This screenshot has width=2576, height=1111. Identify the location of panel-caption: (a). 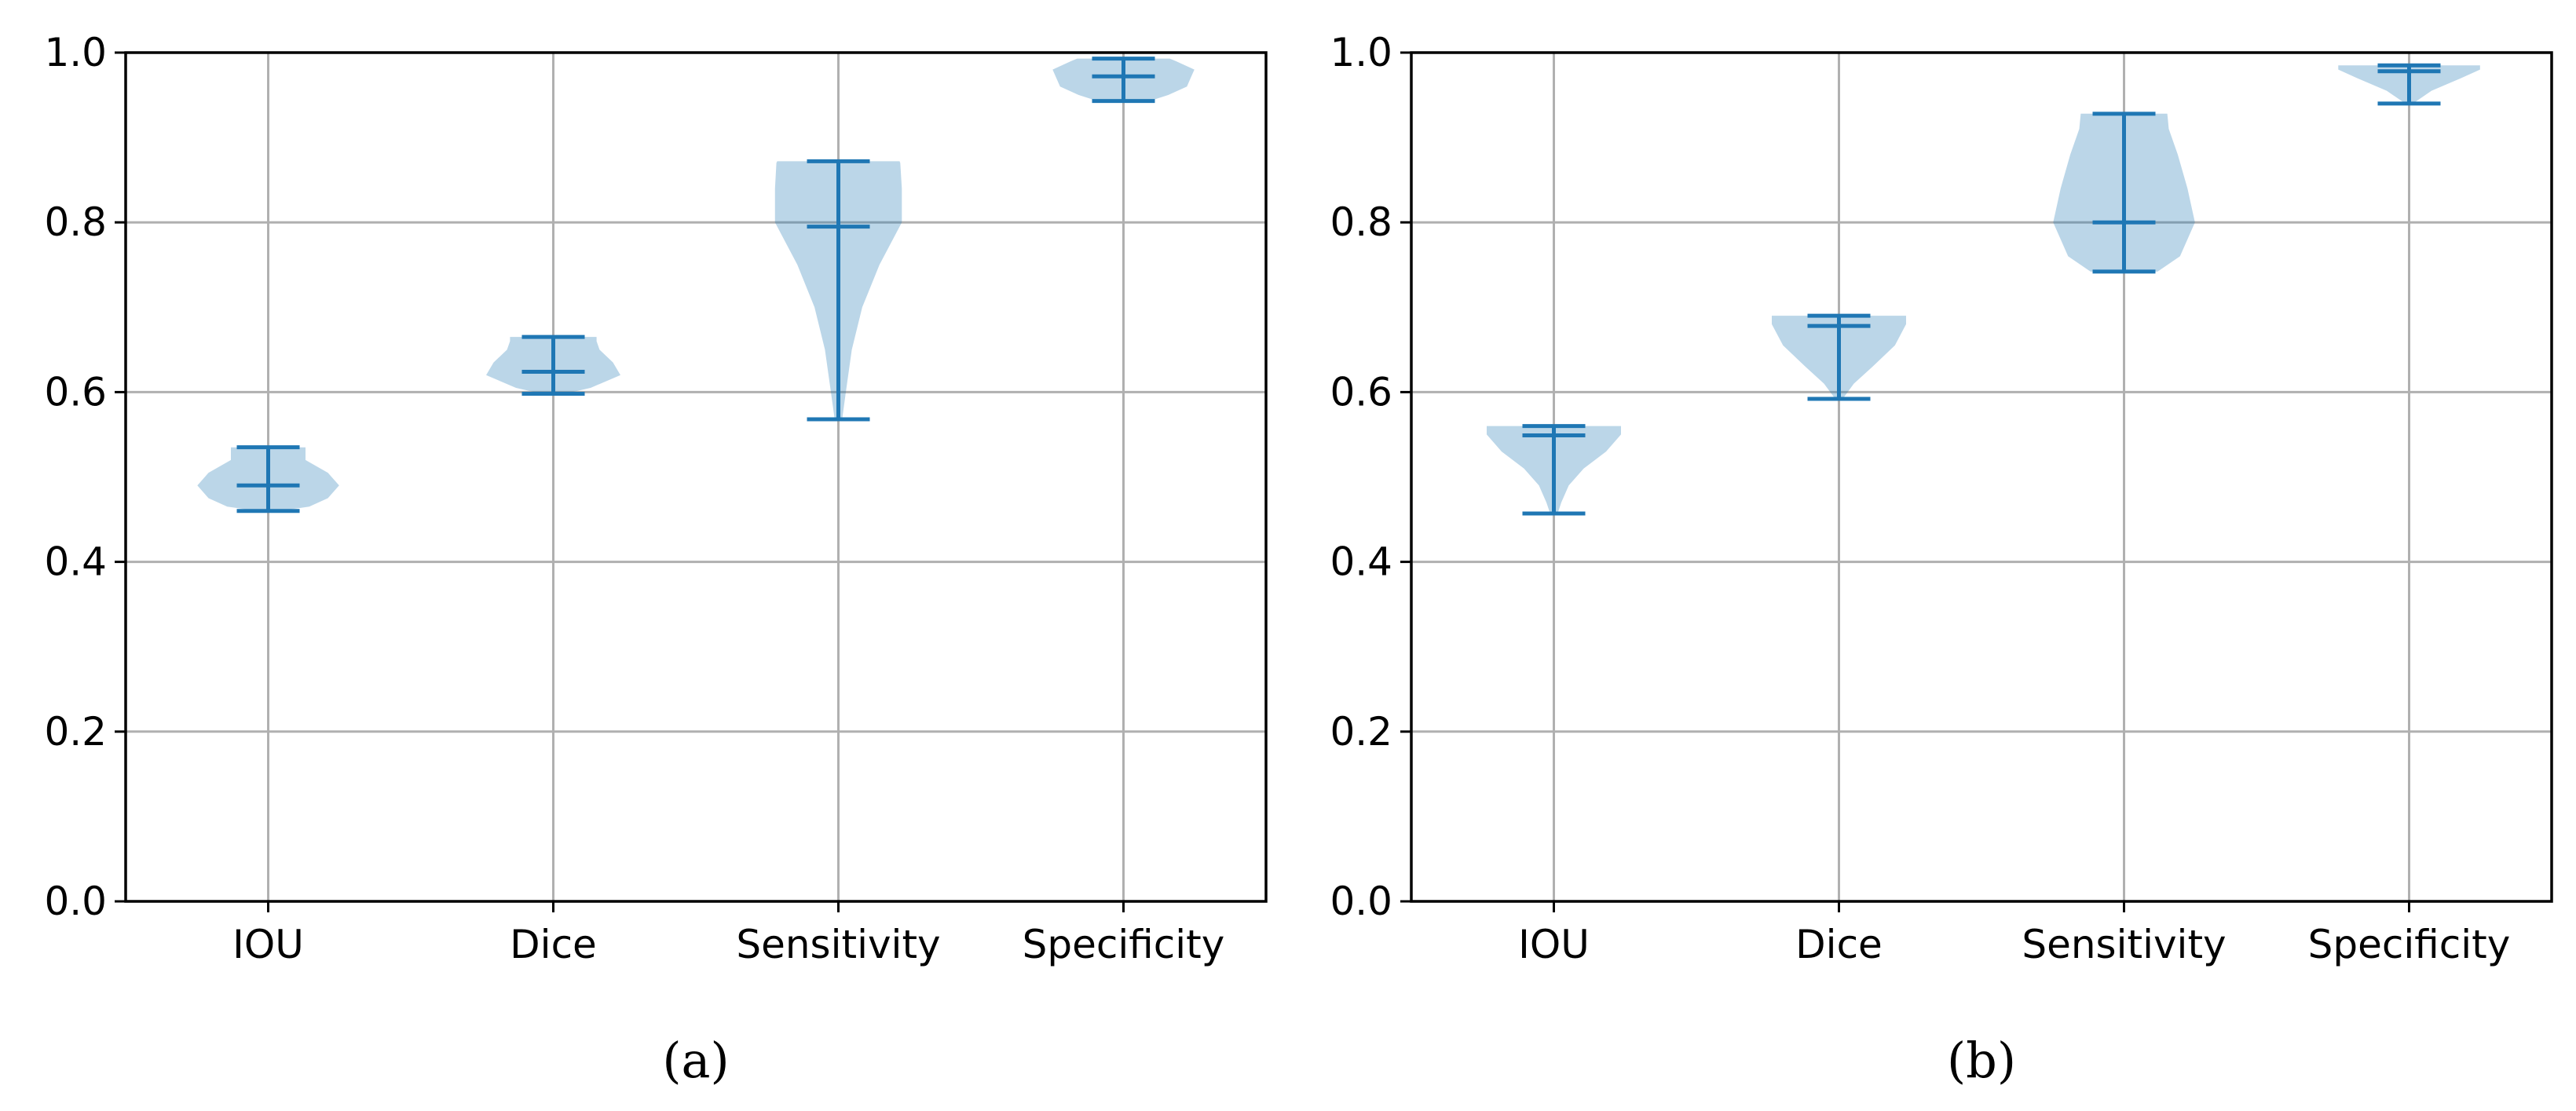
(696, 1060).